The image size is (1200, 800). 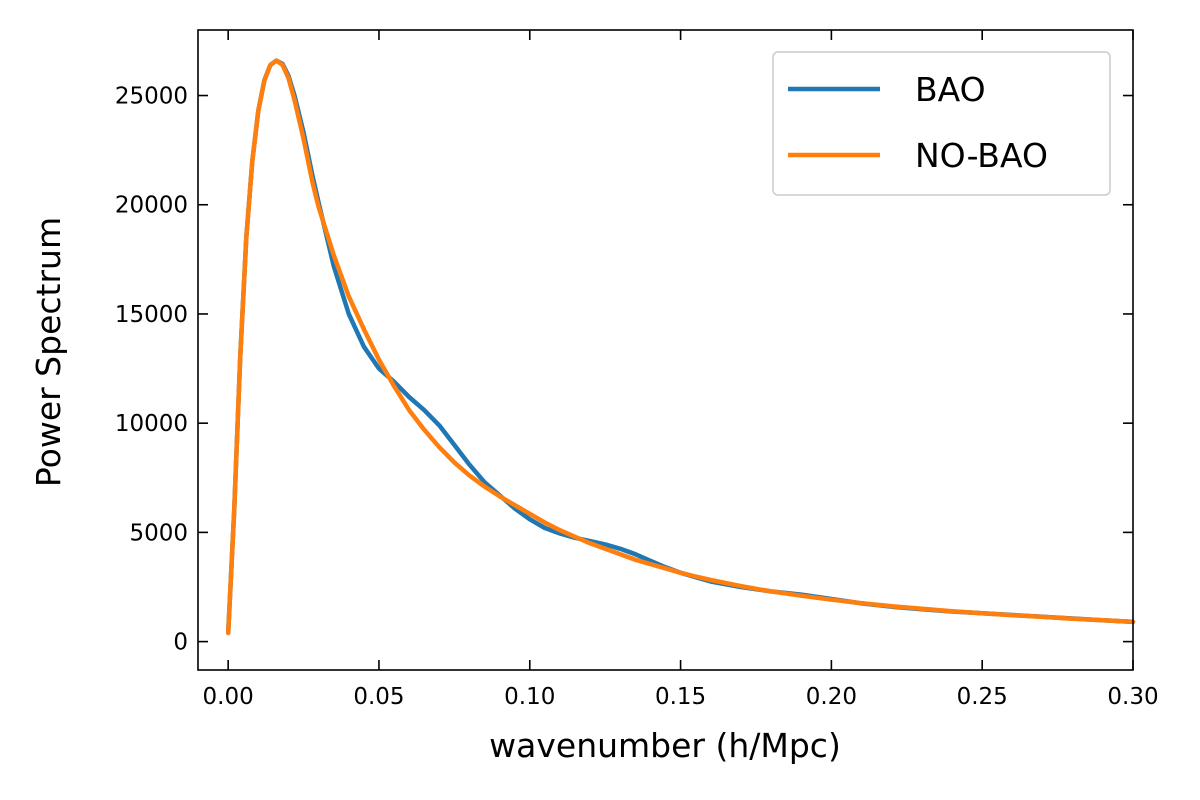 What do you see at coordinates (151, 97) in the screenshot?
I see `y-tick-label: 25000` at bounding box center [151, 97].